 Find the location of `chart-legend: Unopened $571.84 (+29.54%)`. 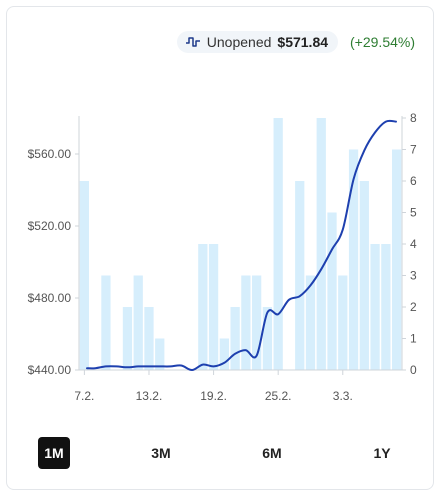

chart-legend: Unopened $571.84 (+29.54%) is located at coordinates (295, 42).